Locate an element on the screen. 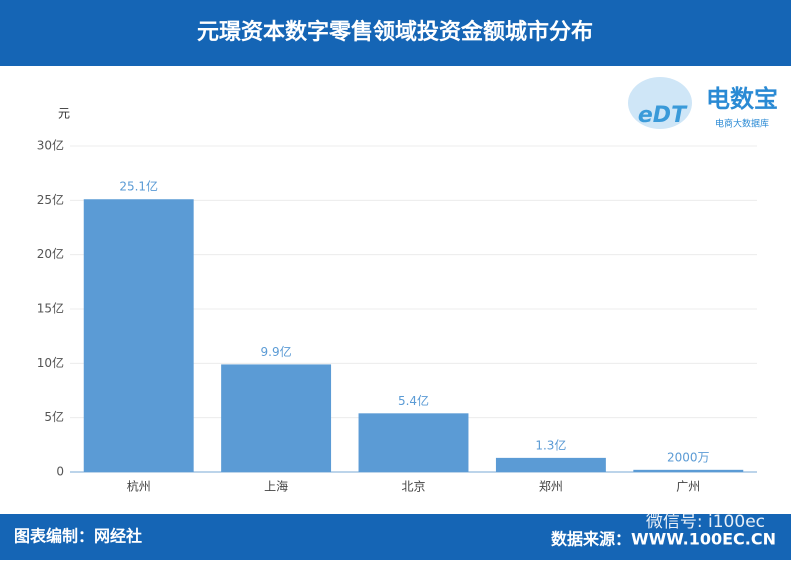 This screenshot has height=564, width=791. logo-tagline: 电商大数据库 is located at coordinates (742, 124).